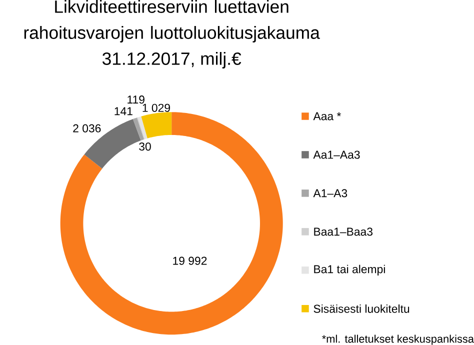 The image size is (474, 345). Describe the element at coordinates (343, 232) in the screenshot. I see `legend-label: Baa1–Baa3` at that location.